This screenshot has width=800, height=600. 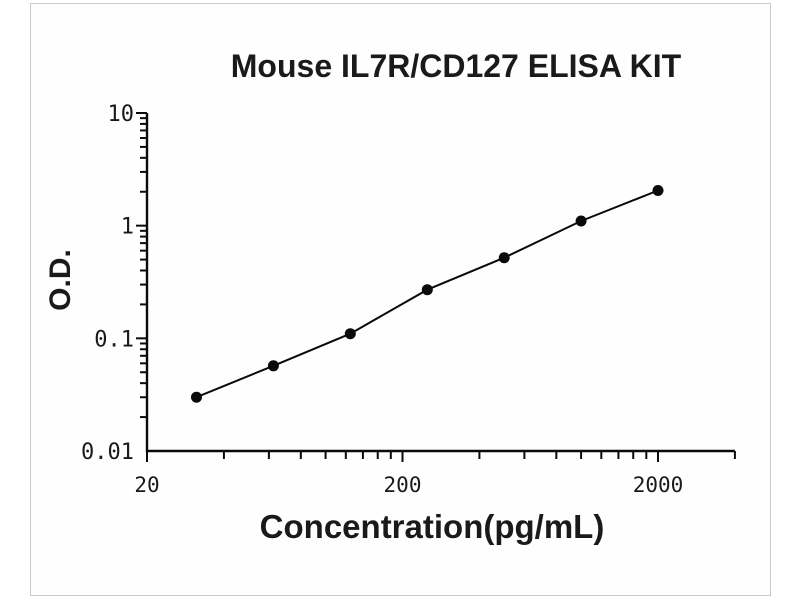 What do you see at coordinates (432, 526) in the screenshot?
I see `x-axis-label: Concentration(pg/mL)` at bounding box center [432, 526].